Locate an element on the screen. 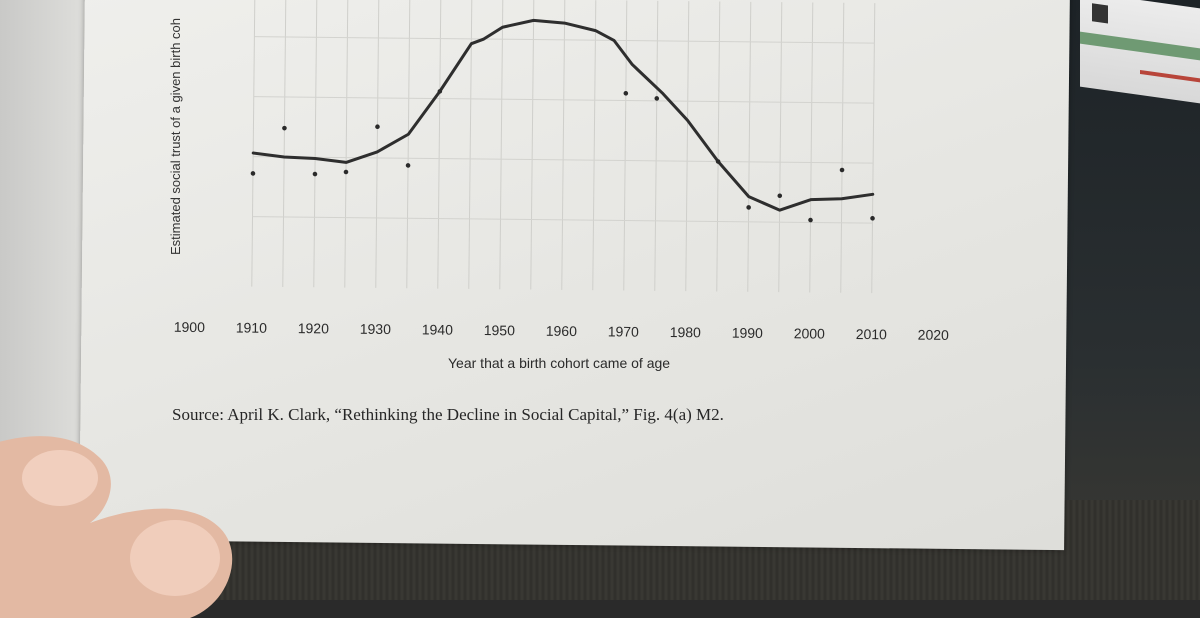  x-tick-1920: 1920 is located at coordinates (314, 328).